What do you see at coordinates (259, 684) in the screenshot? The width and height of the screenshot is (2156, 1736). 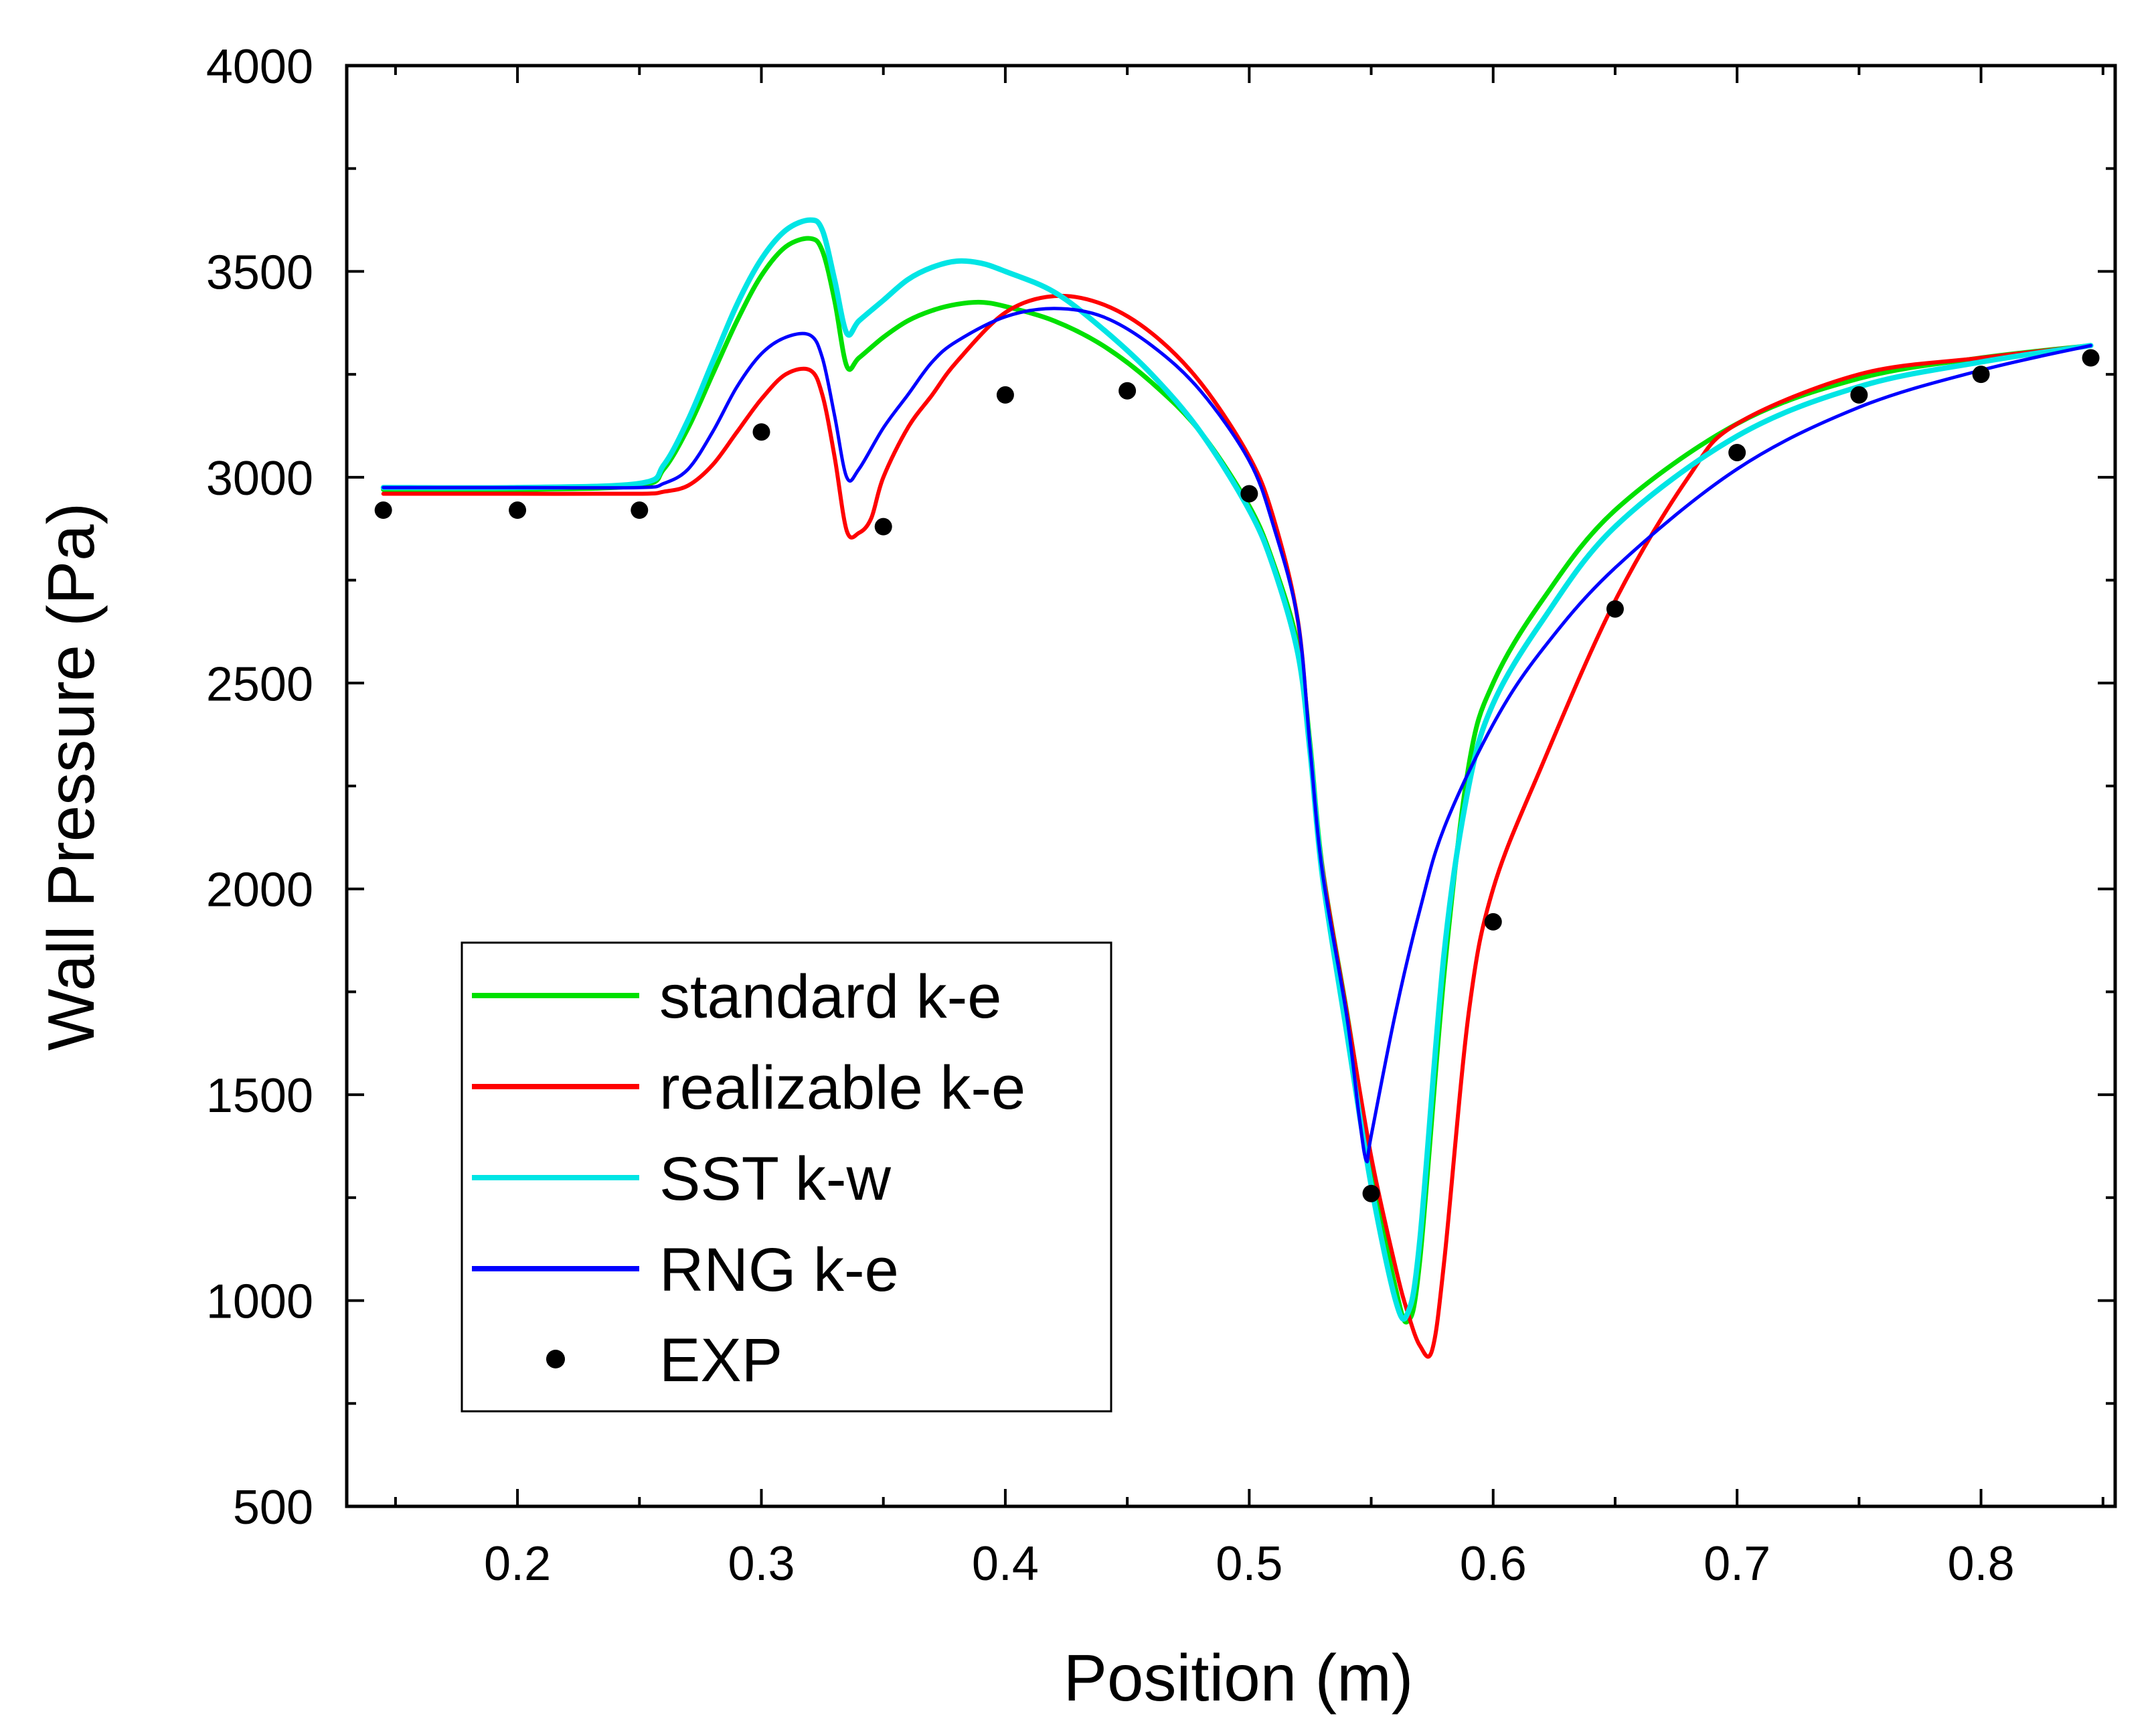 I see `y-tick-label: 2500` at bounding box center [259, 684].